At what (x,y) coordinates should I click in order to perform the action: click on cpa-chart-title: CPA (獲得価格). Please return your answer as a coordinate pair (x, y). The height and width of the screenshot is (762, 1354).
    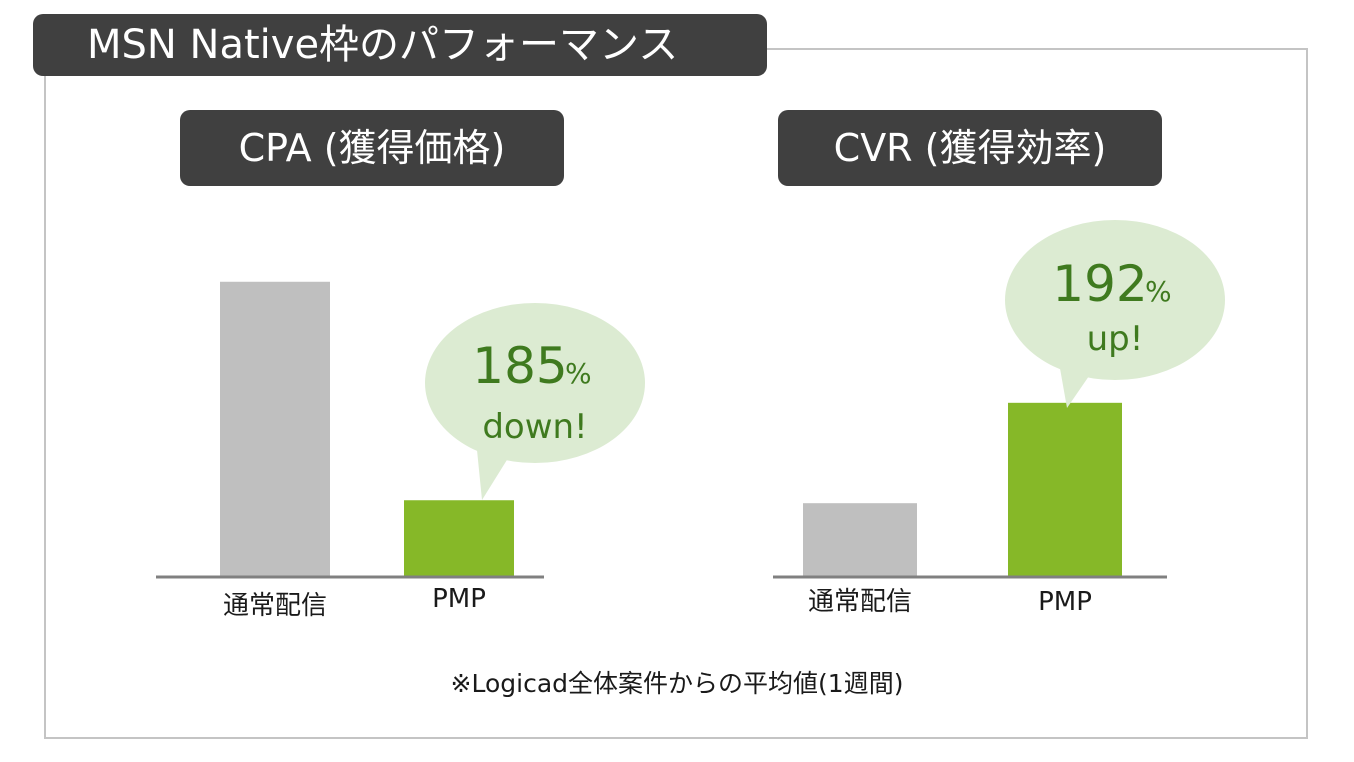
    Looking at the image, I should click on (372, 148).